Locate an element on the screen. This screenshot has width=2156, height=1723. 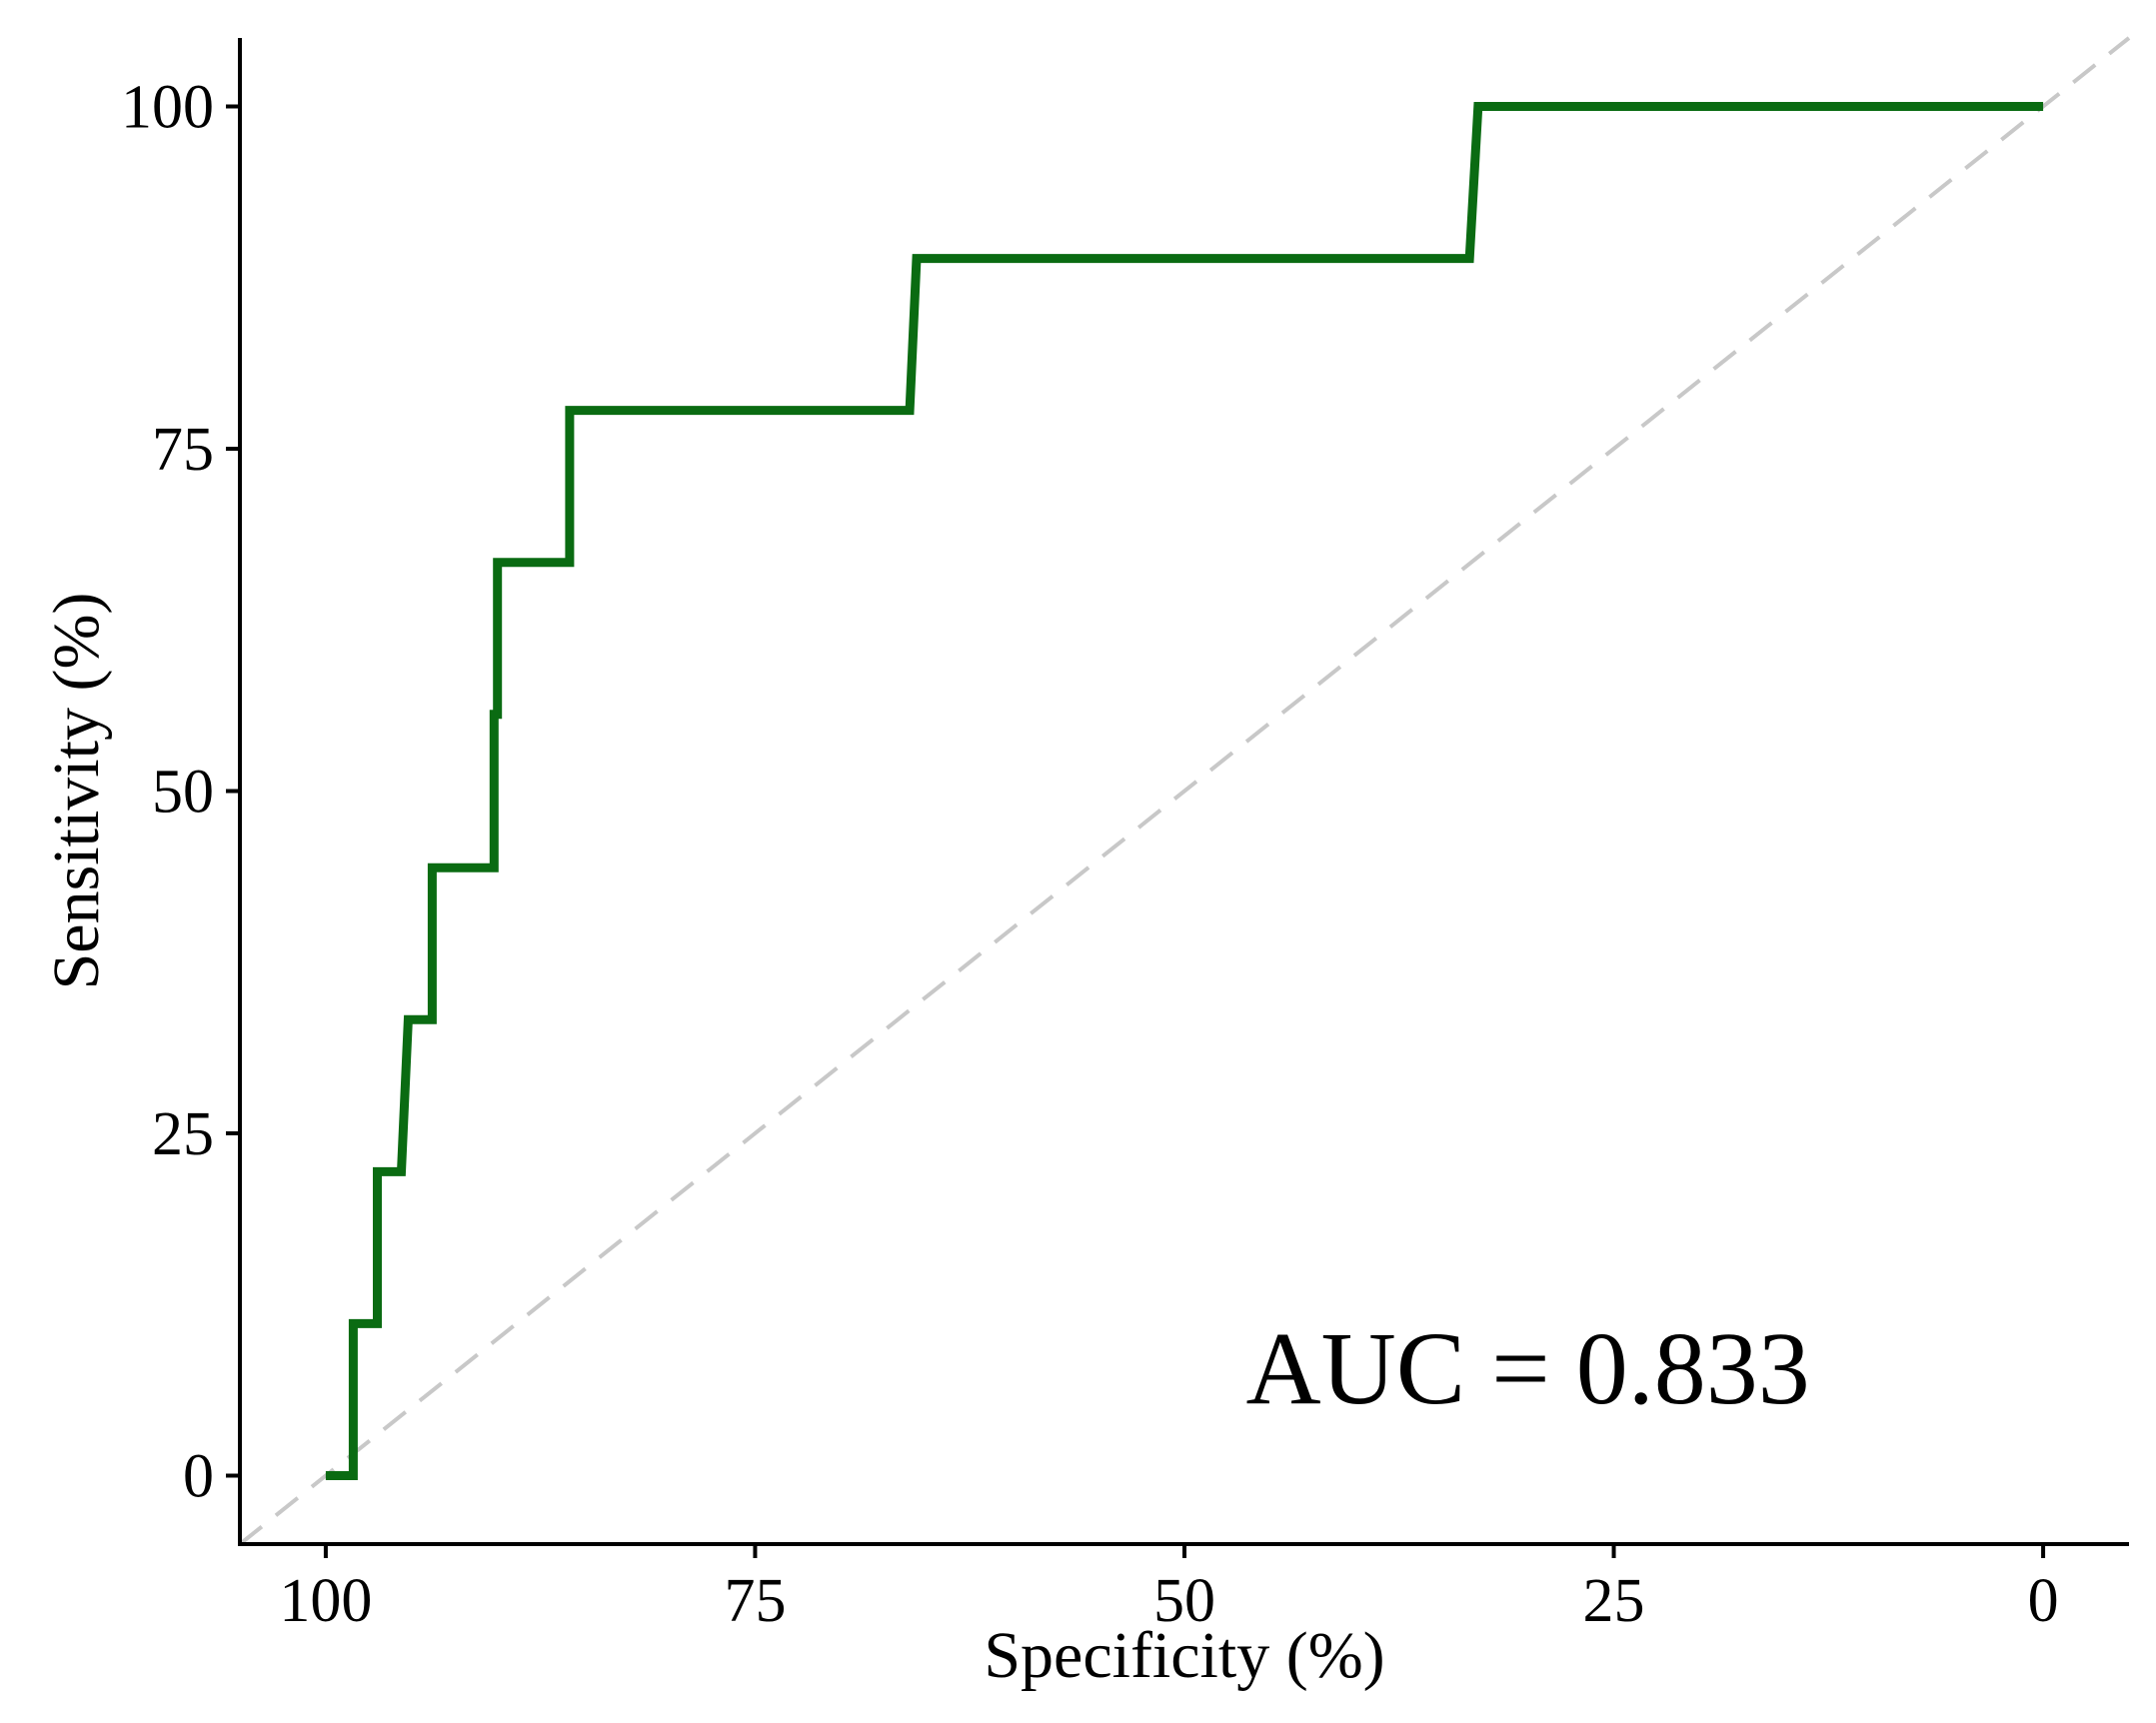
x-ticks: 100 75 50 25 0 is located at coordinates (1169, 1589).